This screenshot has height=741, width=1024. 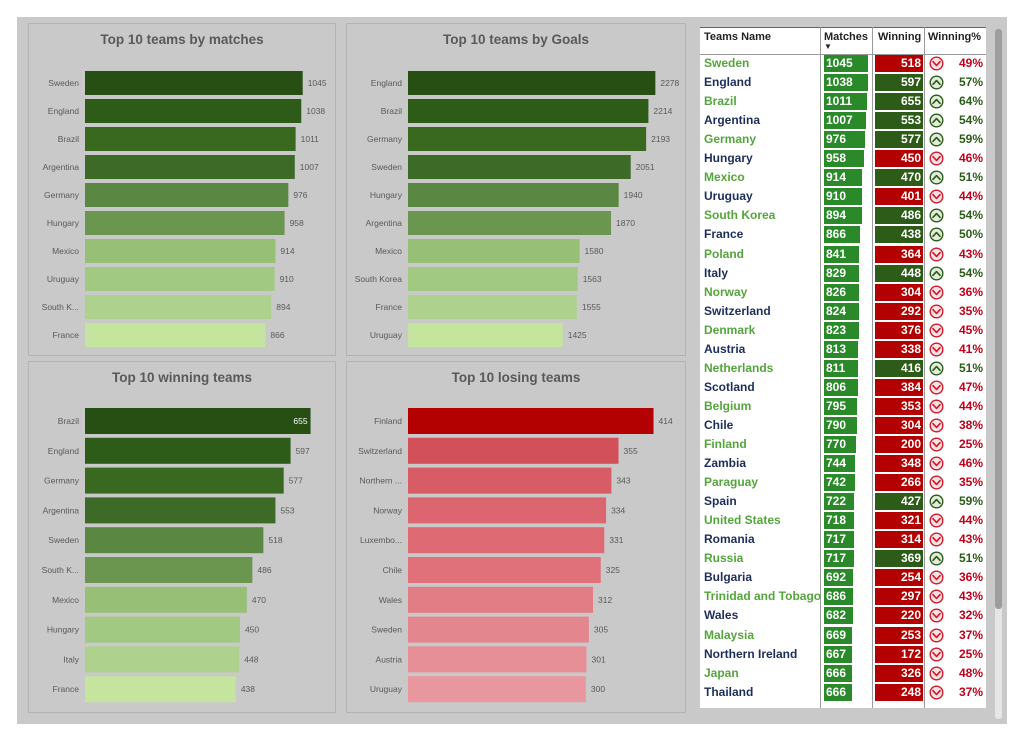 What do you see at coordinates (910, 596) in the screenshot?
I see `winning-value: 297` at bounding box center [910, 596].